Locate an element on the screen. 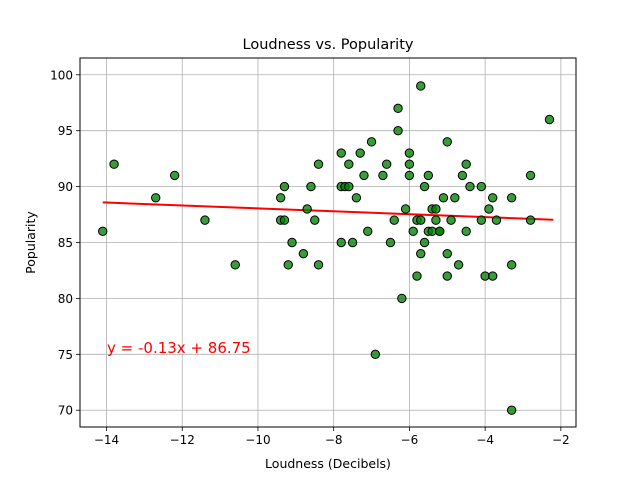  x-tick-label: −14 is located at coordinates (106, 440).